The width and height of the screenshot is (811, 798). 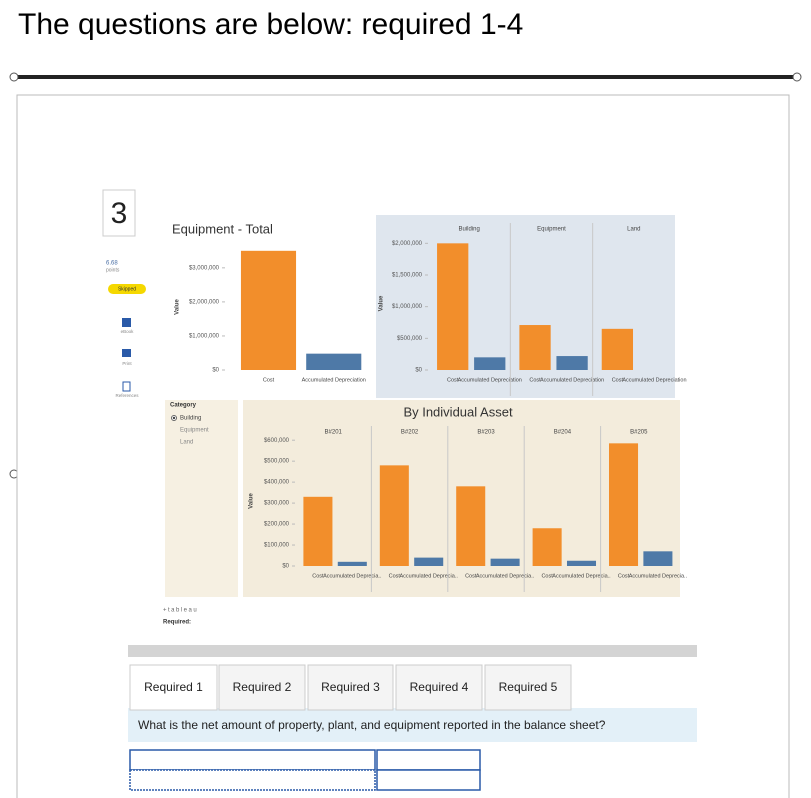 What do you see at coordinates (180, 611) in the screenshot?
I see `brand: +tableau` at bounding box center [180, 611].